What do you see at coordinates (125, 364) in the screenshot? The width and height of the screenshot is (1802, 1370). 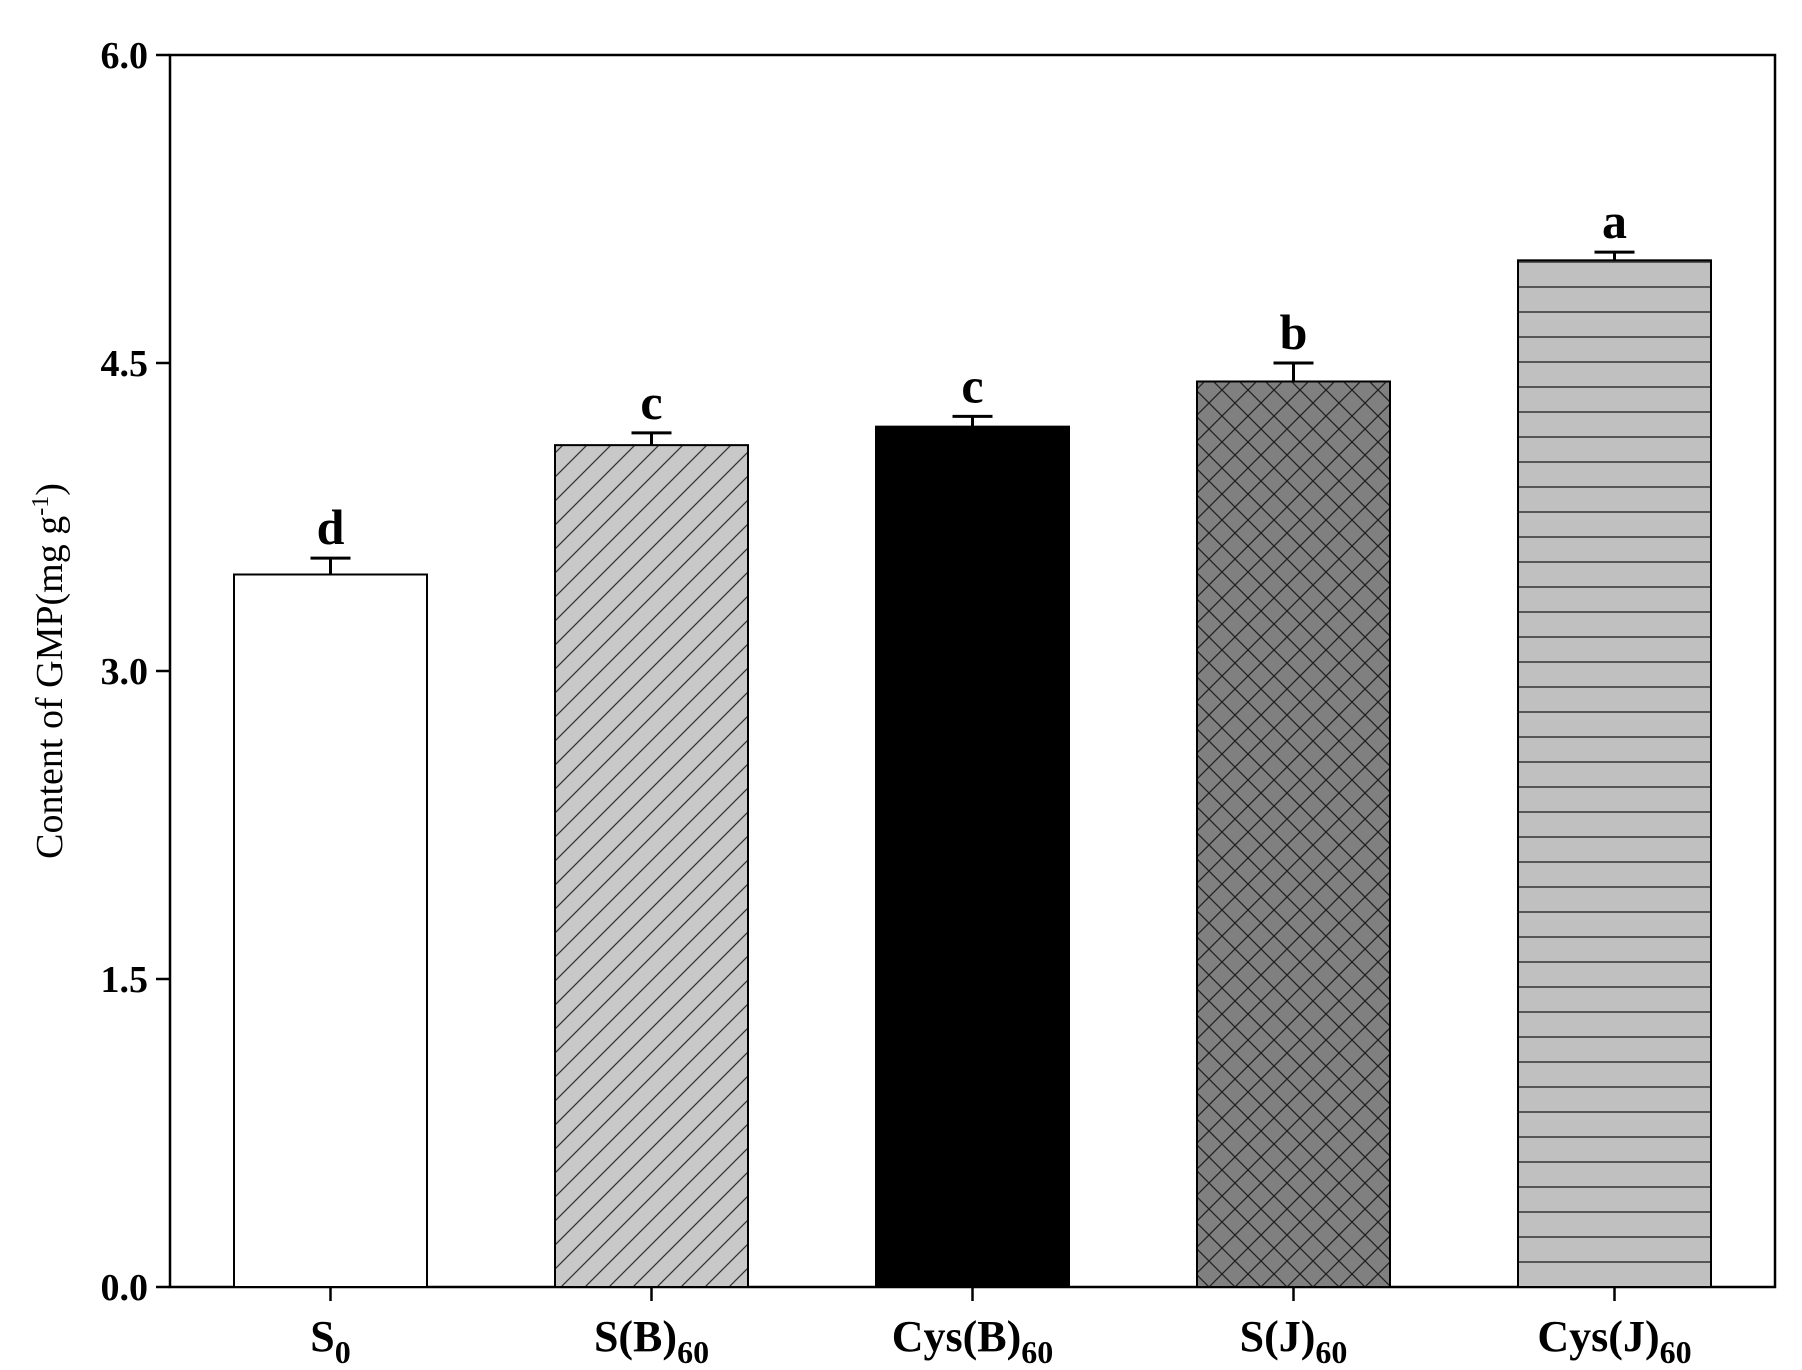 I see `y-tick-label: 4.5` at bounding box center [125, 364].